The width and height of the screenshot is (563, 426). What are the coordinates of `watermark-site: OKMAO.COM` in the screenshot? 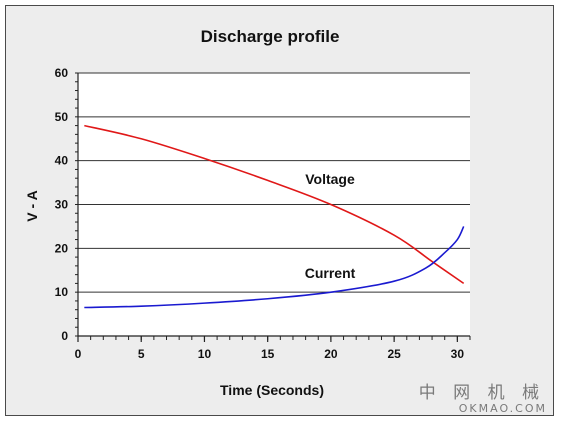 It's located at (503, 408).